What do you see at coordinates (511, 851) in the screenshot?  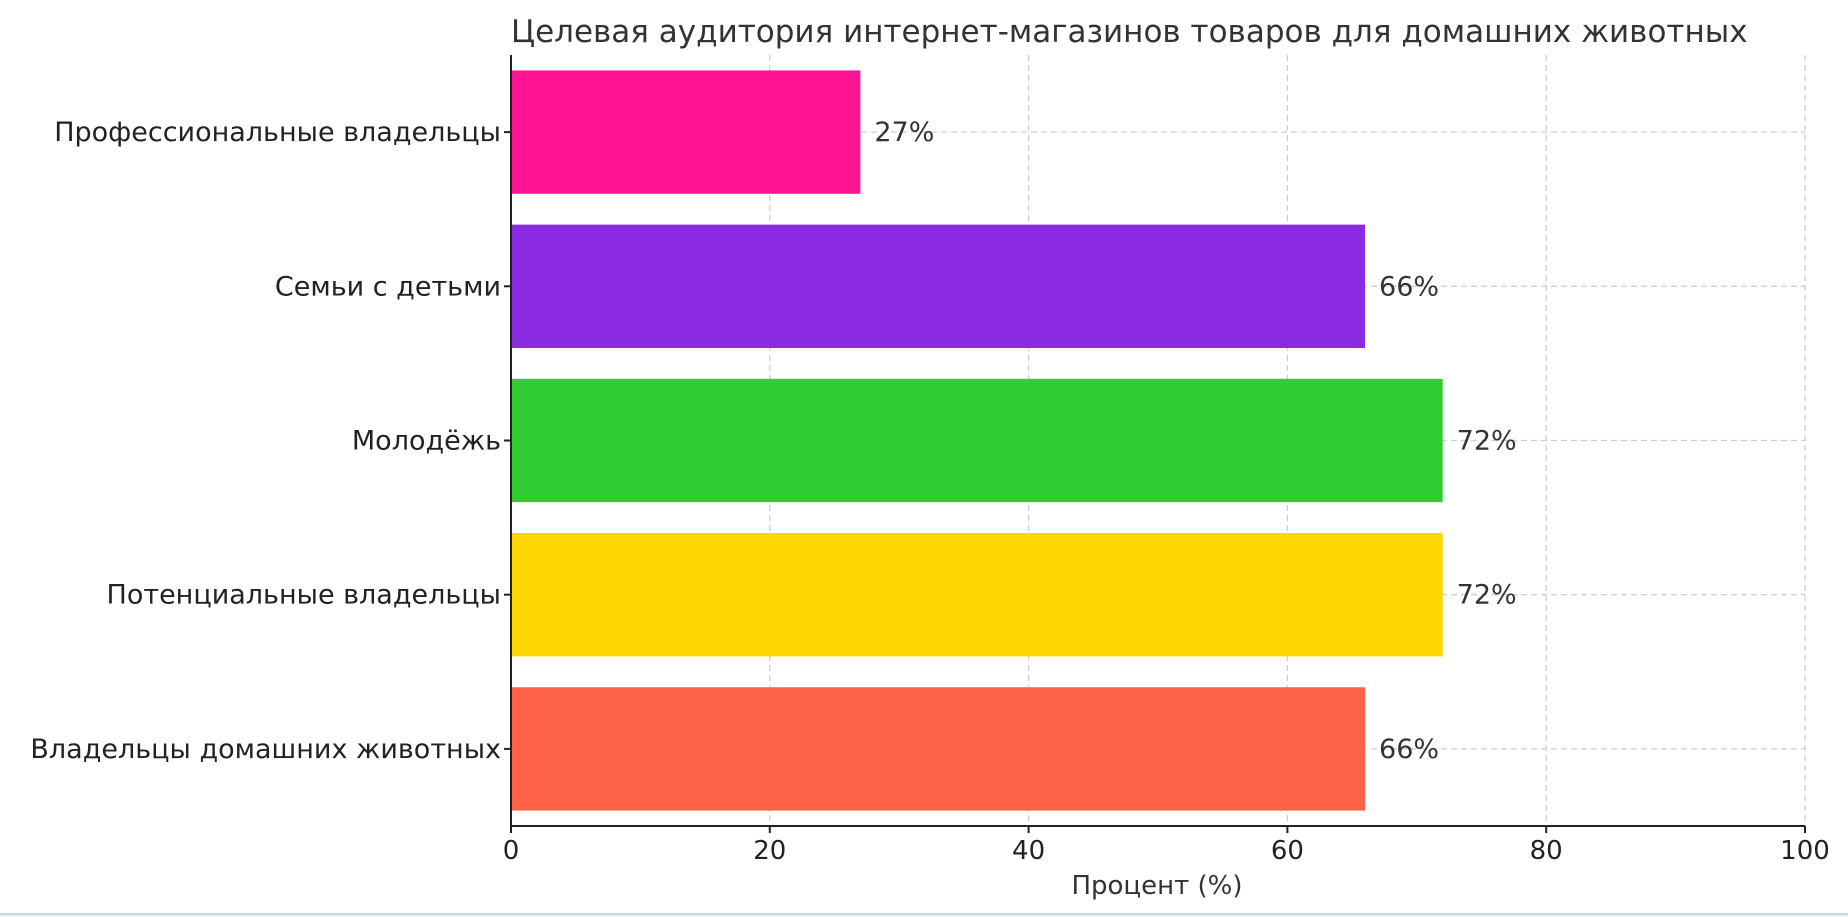 I see `x-tick-label: 0` at bounding box center [511, 851].